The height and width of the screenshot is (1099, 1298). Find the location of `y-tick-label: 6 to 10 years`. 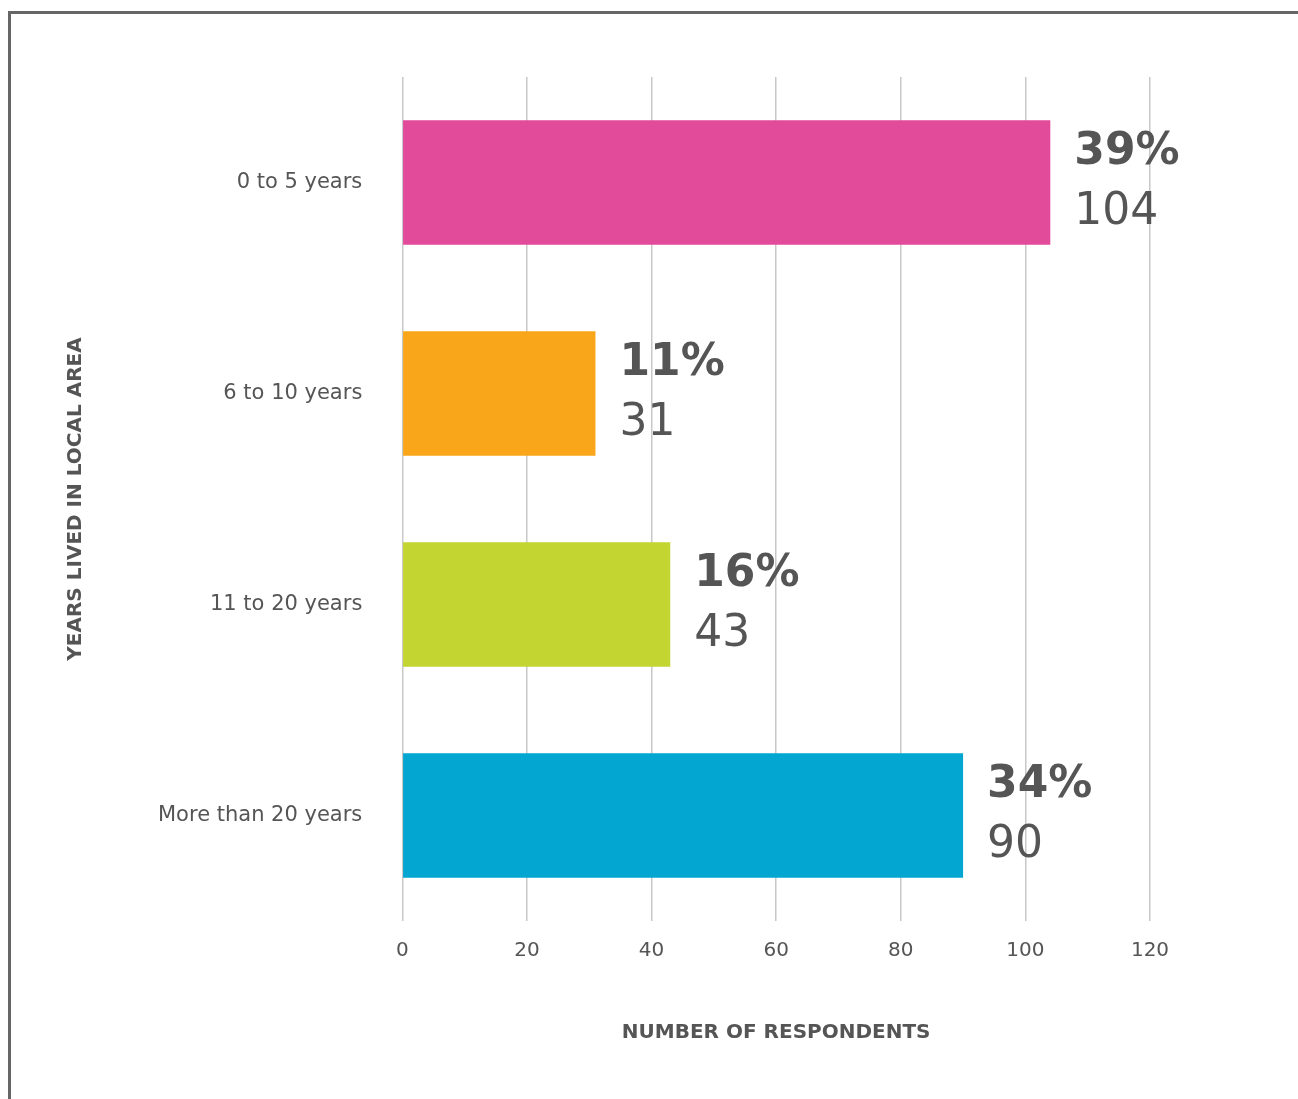

y-tick-label: 6 to 10 years is located at coordinates (293, 391).